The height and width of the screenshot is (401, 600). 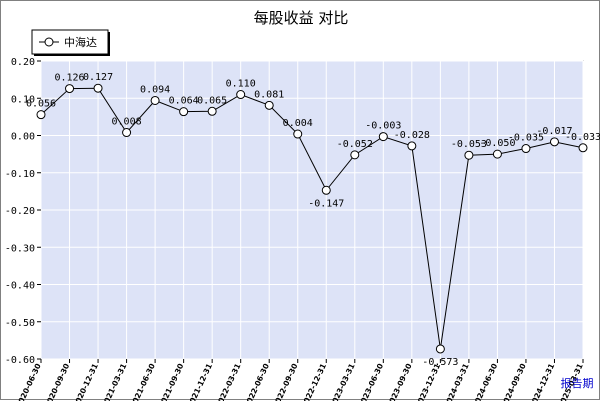 I want to click on x-tick-label: 2021-12-31, so click(x=200, y=381).